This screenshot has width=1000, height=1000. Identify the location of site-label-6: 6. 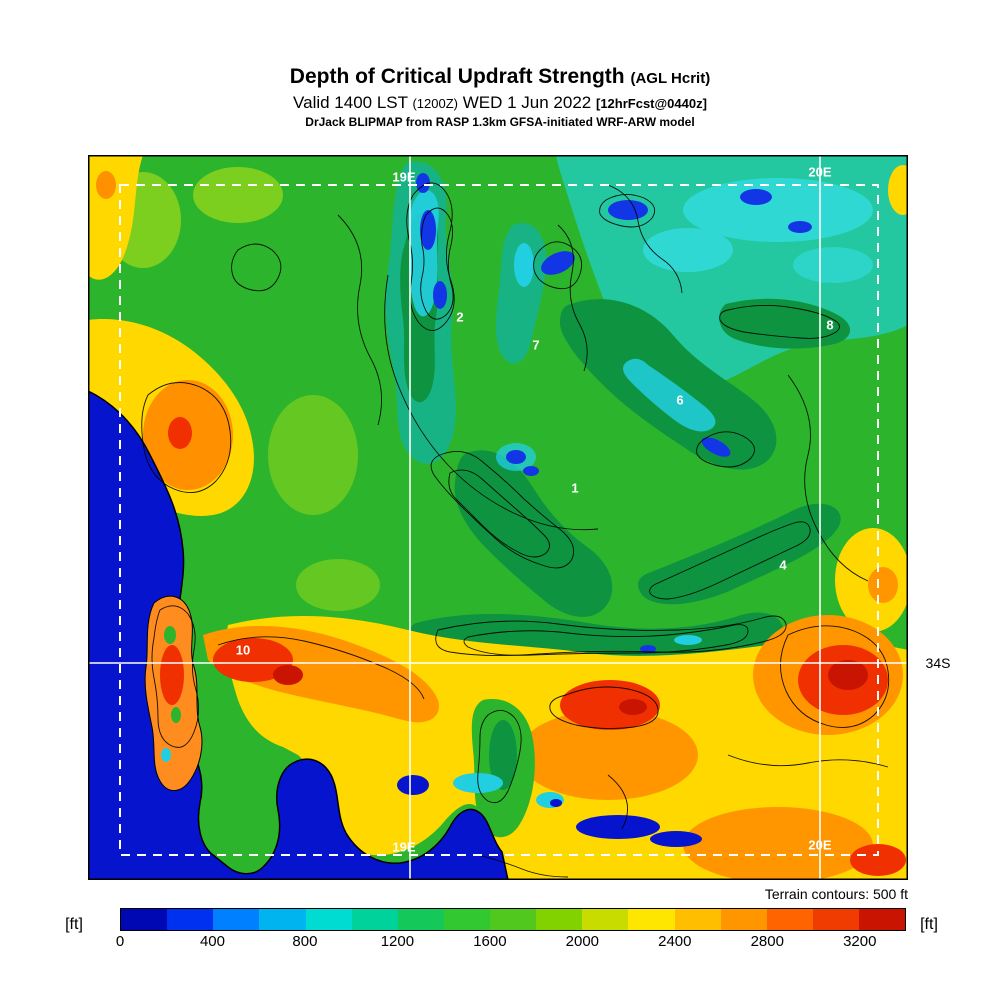
(680, 400).